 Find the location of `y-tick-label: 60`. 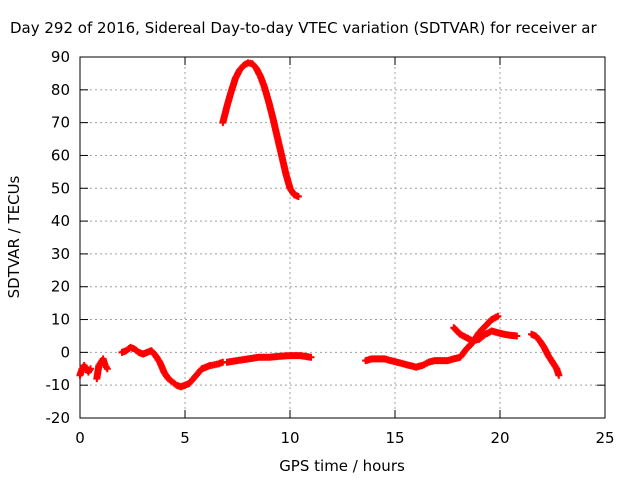

y-tick-label: 60 is located at coordinates (60, 155).